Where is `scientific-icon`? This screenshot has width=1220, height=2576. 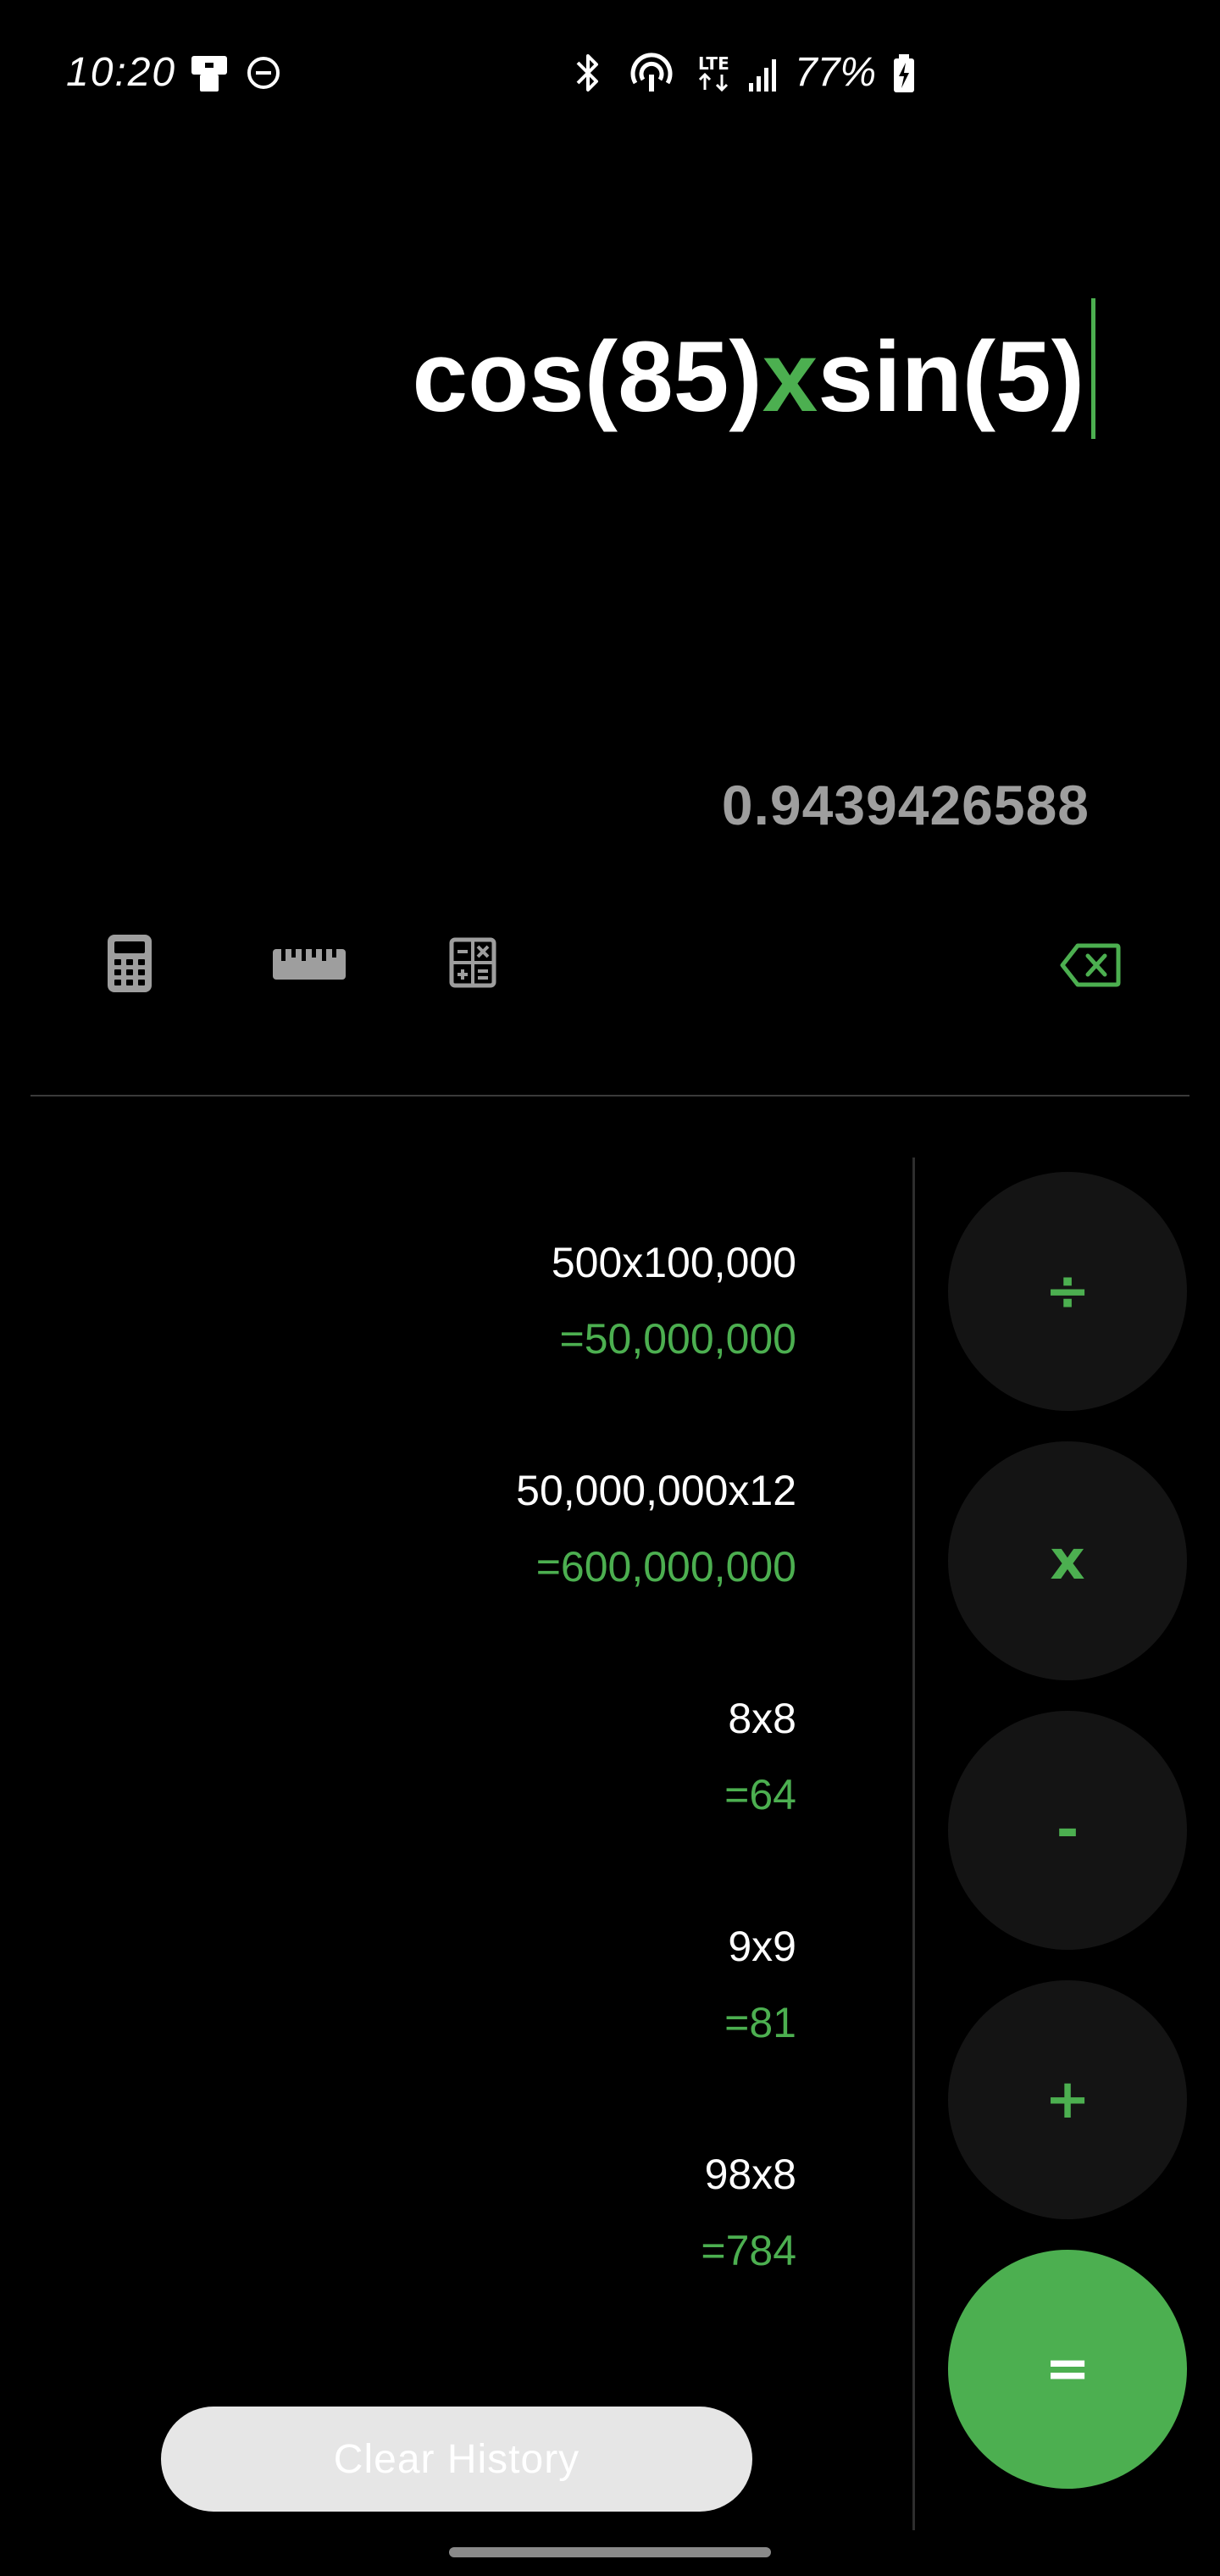
scientific-icon is located at coordinates (472, 962).